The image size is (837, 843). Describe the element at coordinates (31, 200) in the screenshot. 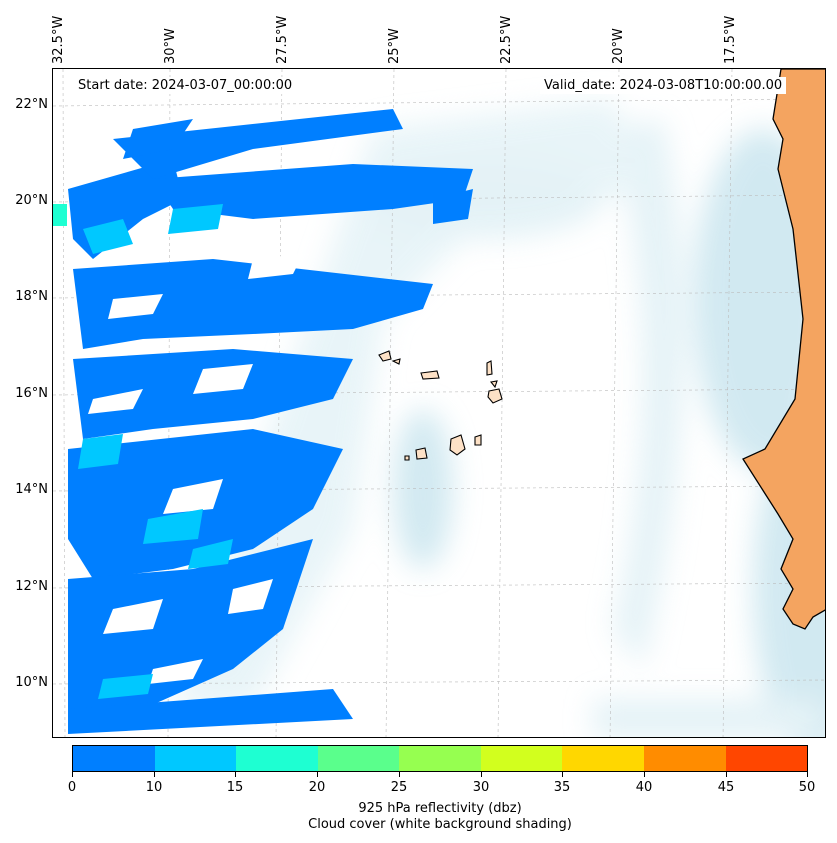

I see `lat-label-20n: 20°N` at that location.